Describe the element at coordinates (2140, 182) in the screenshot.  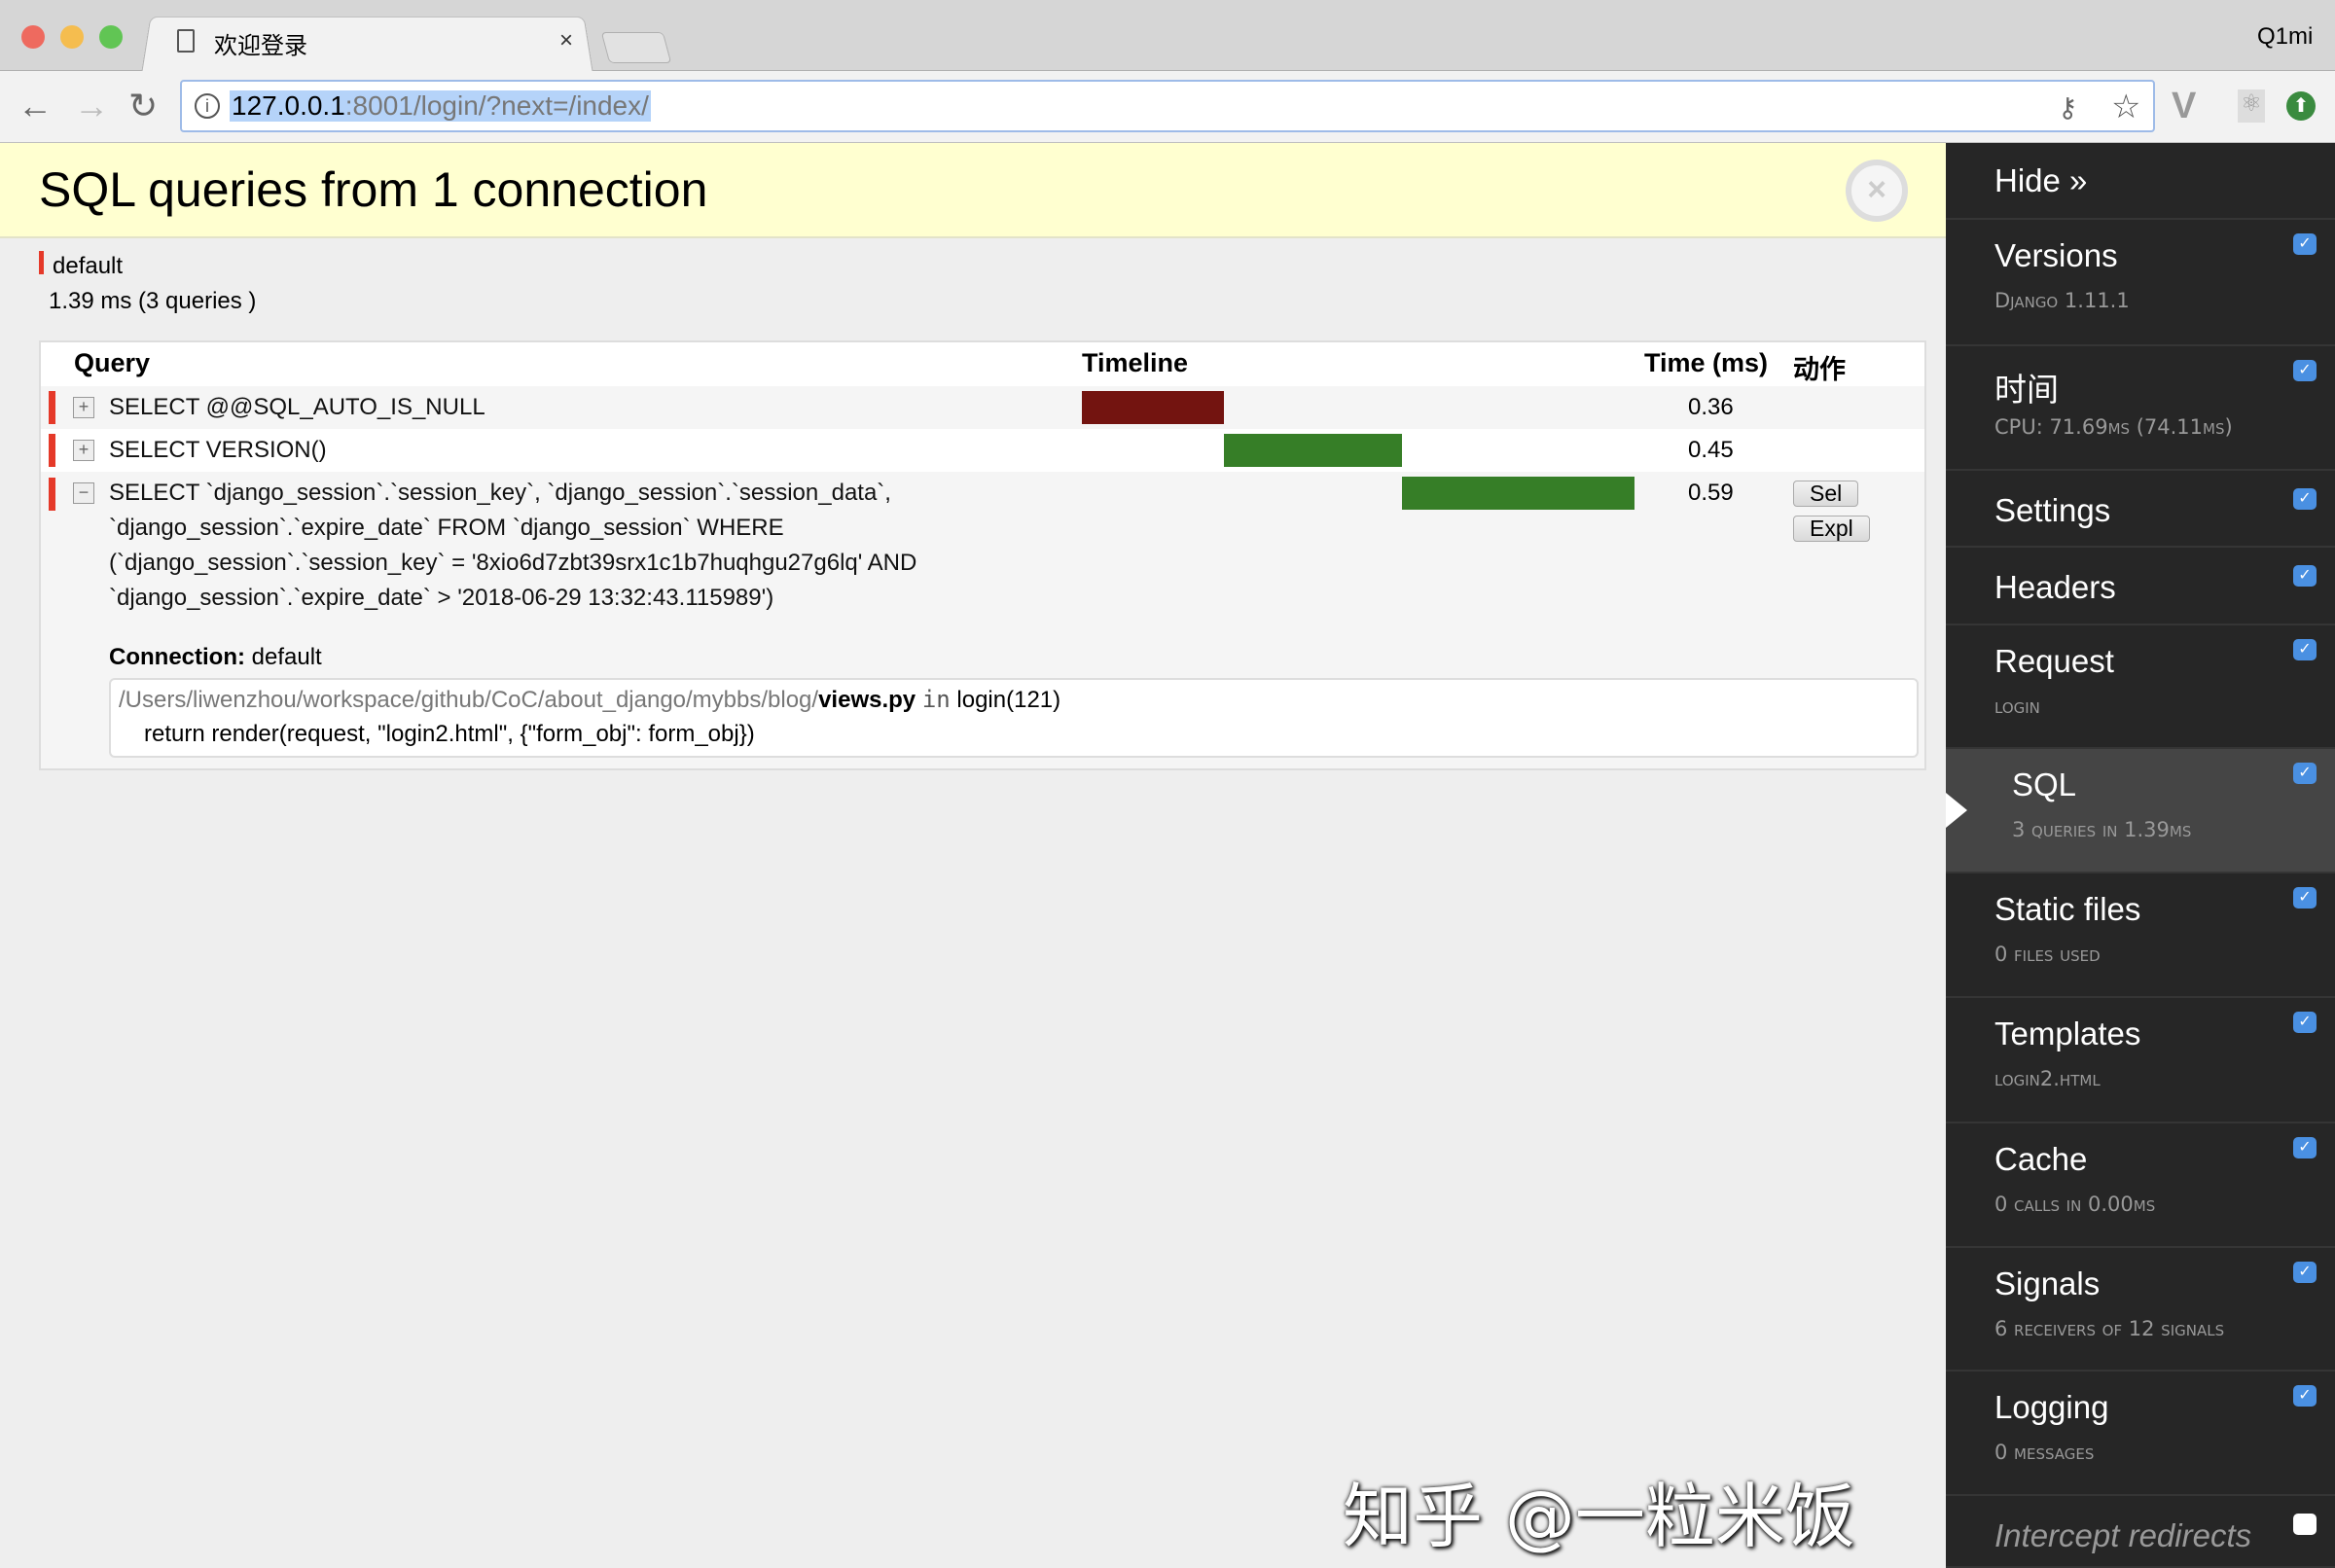
I see `hide-toolbar-button: Hide »` at that location.